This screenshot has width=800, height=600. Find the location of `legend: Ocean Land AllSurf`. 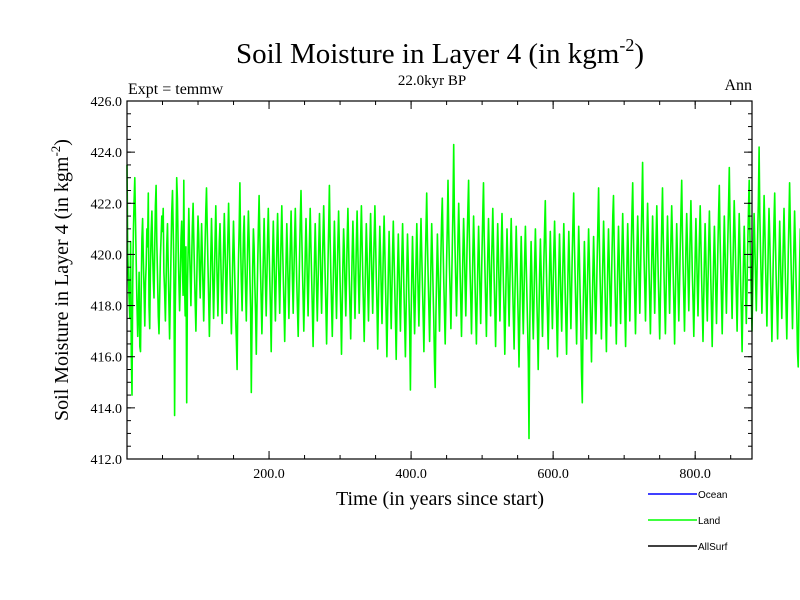

legend: Ocean Land AllSurf is located at coordinates (688, 521).